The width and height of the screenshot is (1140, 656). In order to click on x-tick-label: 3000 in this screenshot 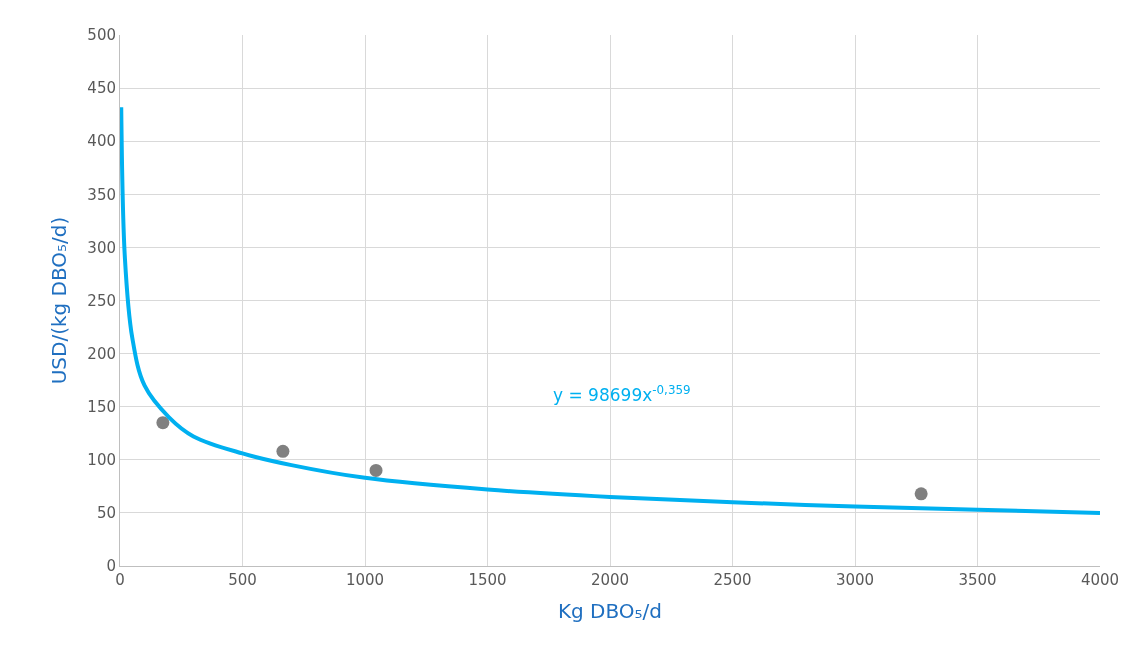, I will do `click(855, 580)`.